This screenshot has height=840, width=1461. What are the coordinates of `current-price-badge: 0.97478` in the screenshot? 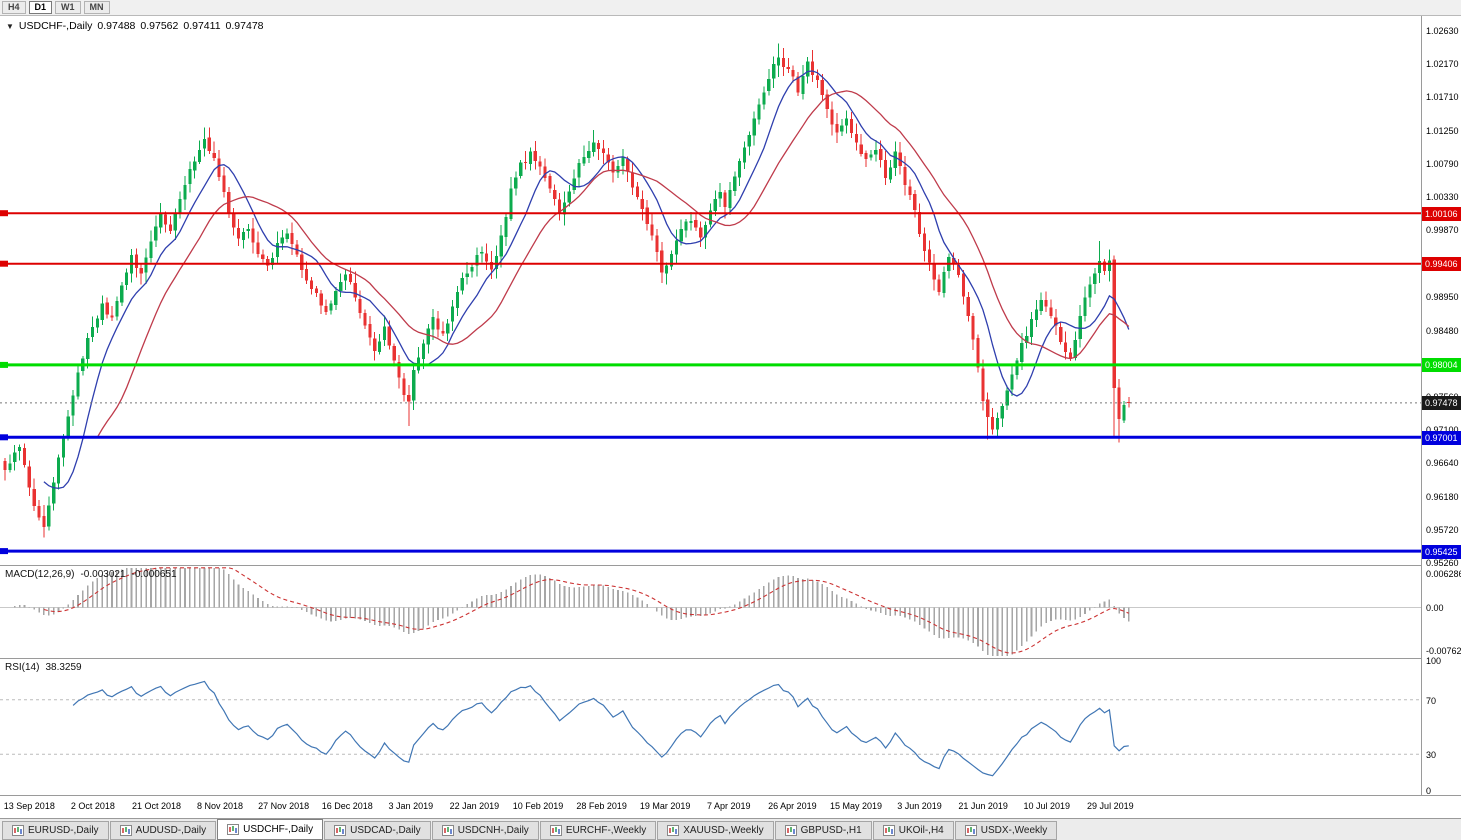 It's located at (1441, 403).